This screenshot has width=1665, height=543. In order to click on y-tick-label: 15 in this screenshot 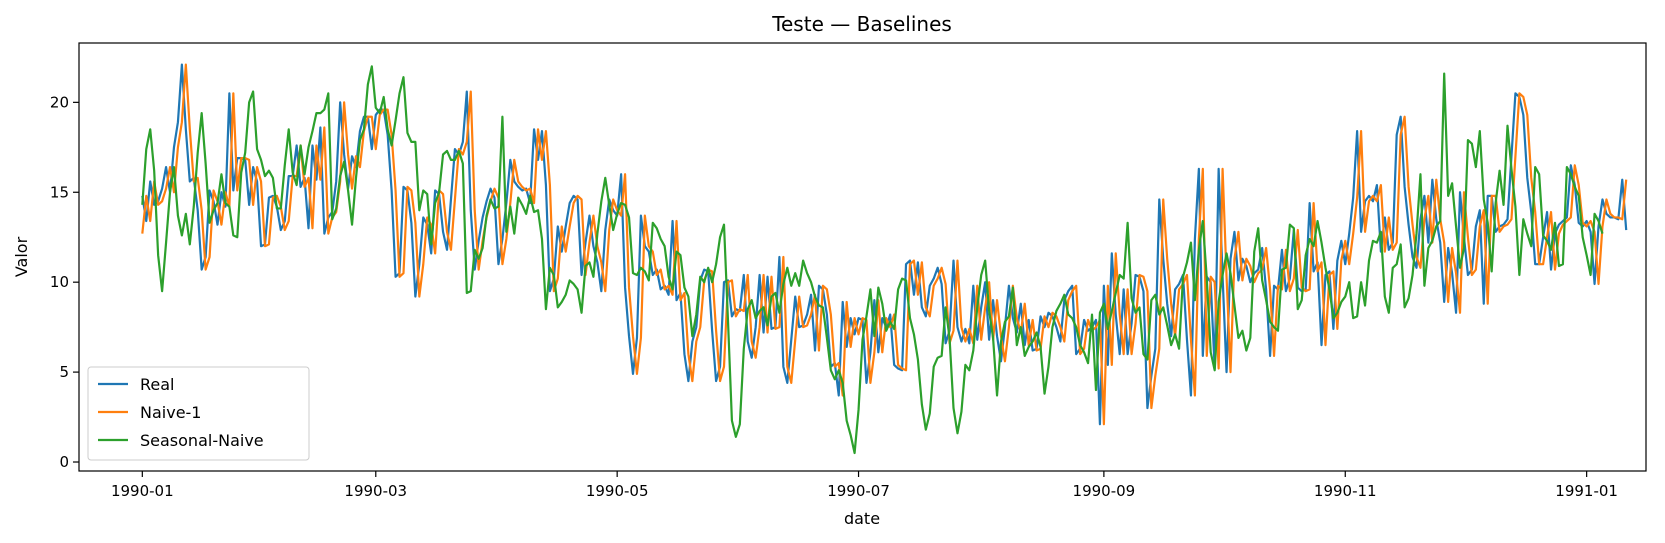, I will do `click(59, 192)`.